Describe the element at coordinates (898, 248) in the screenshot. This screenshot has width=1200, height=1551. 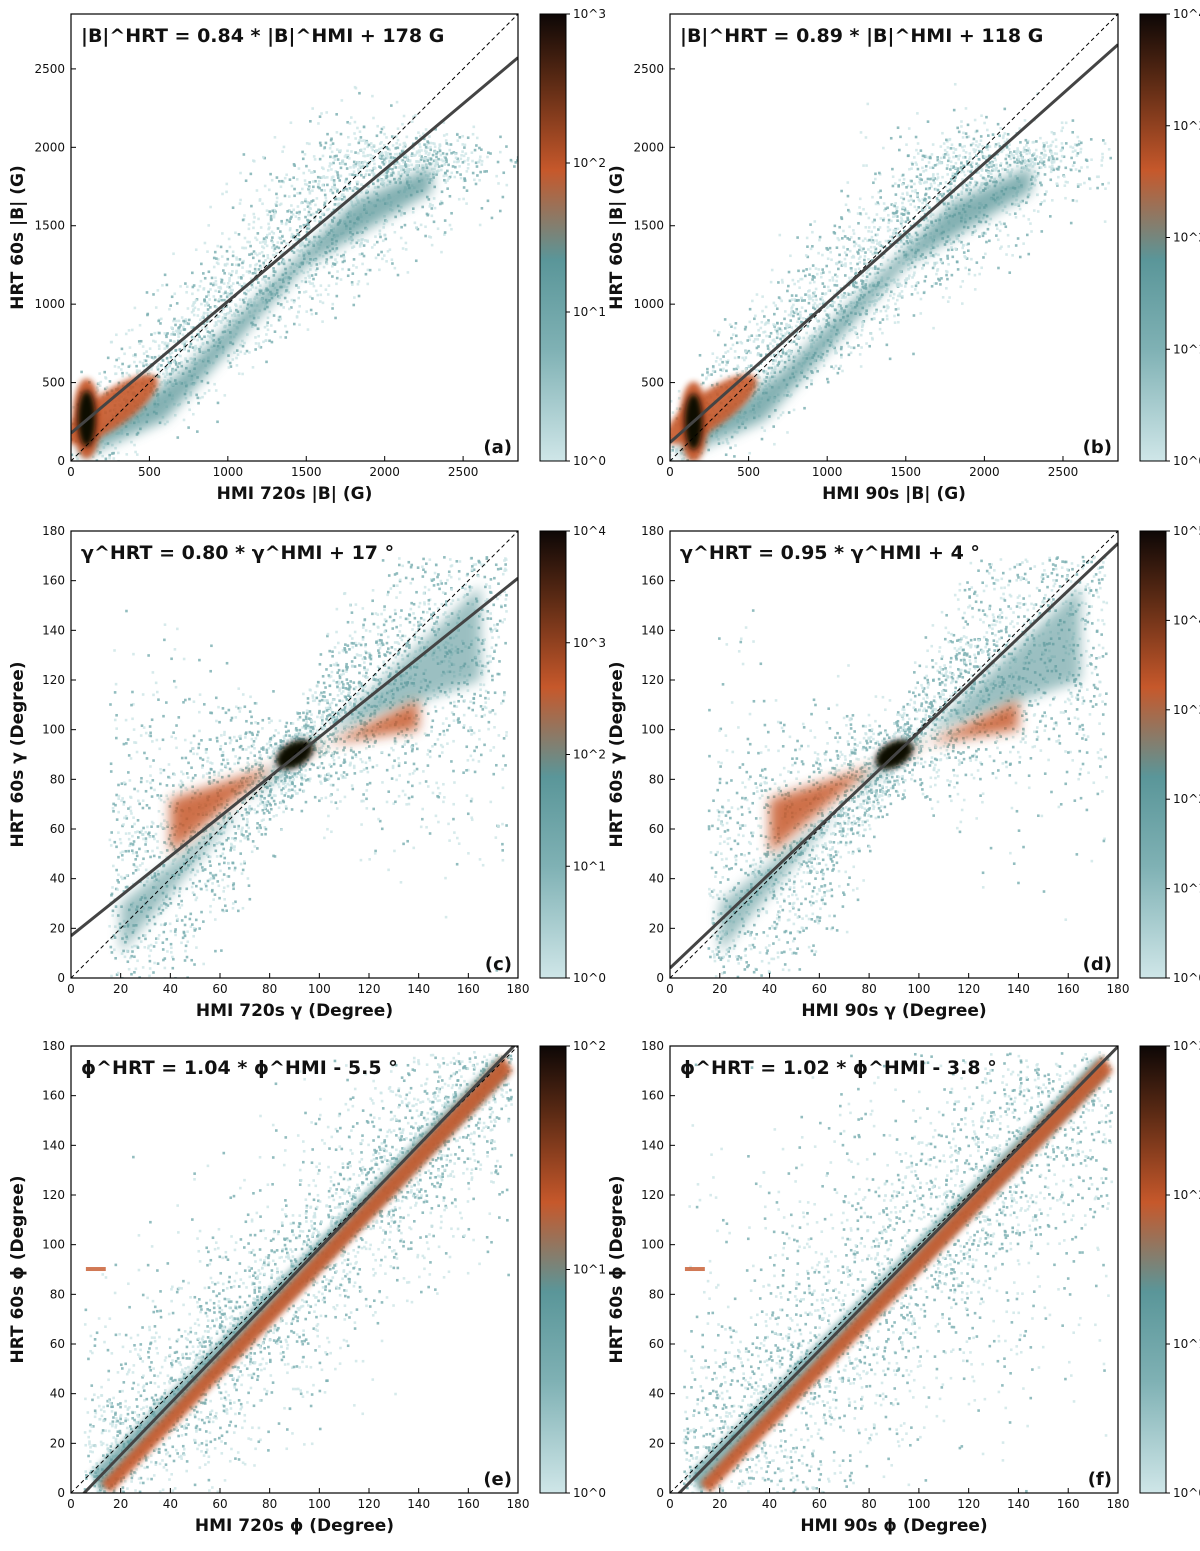
I see `density-layer` at that location.